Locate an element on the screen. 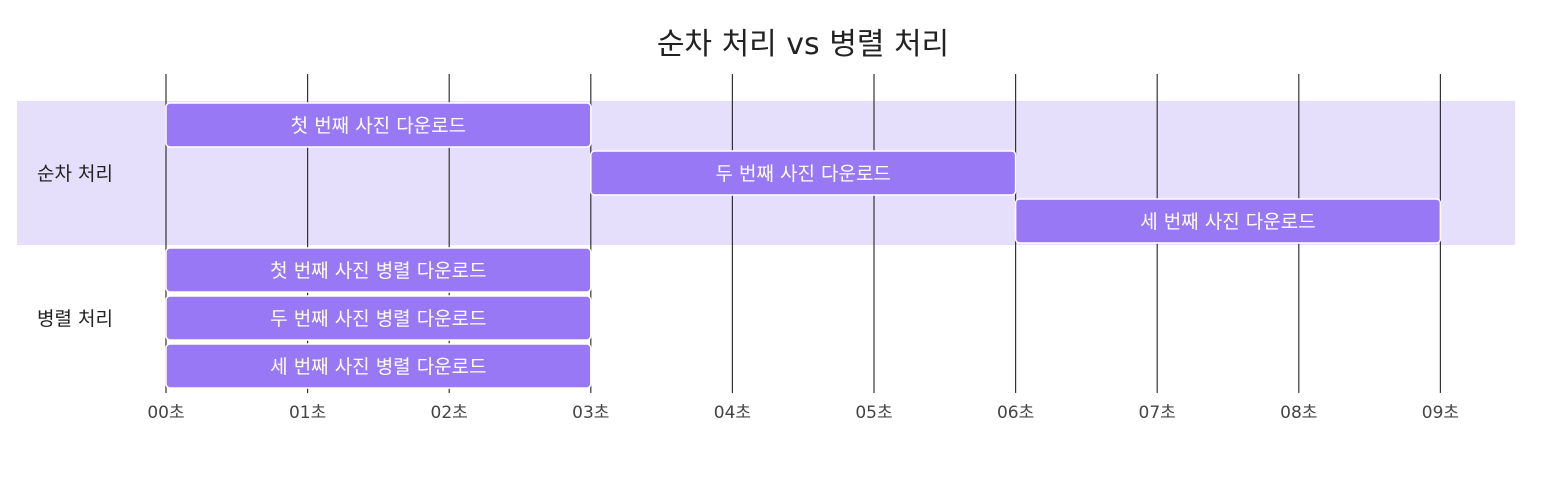 The image size is (1542, 502). task-label: 두 번째 사진 다운로드 is located at coordinates (802, 174).